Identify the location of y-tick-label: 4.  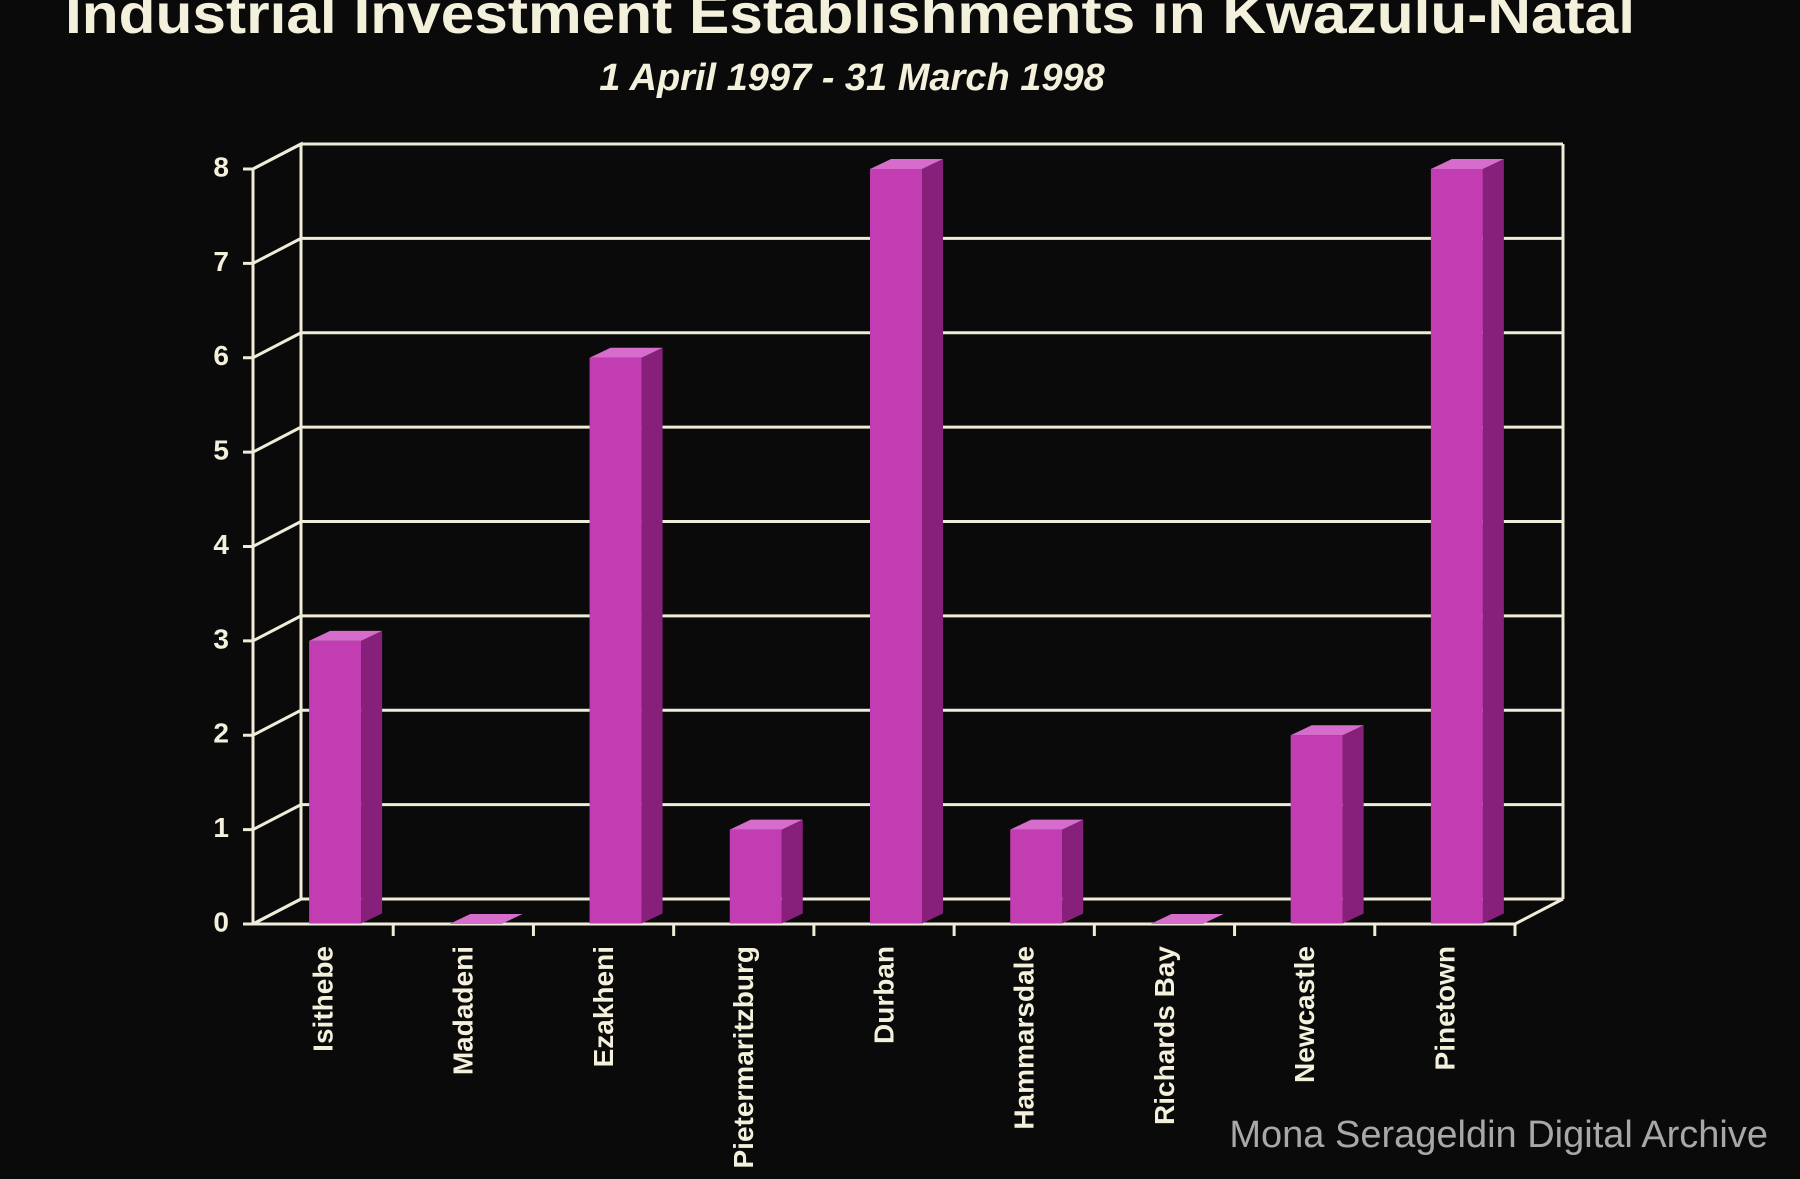
(221, 544).